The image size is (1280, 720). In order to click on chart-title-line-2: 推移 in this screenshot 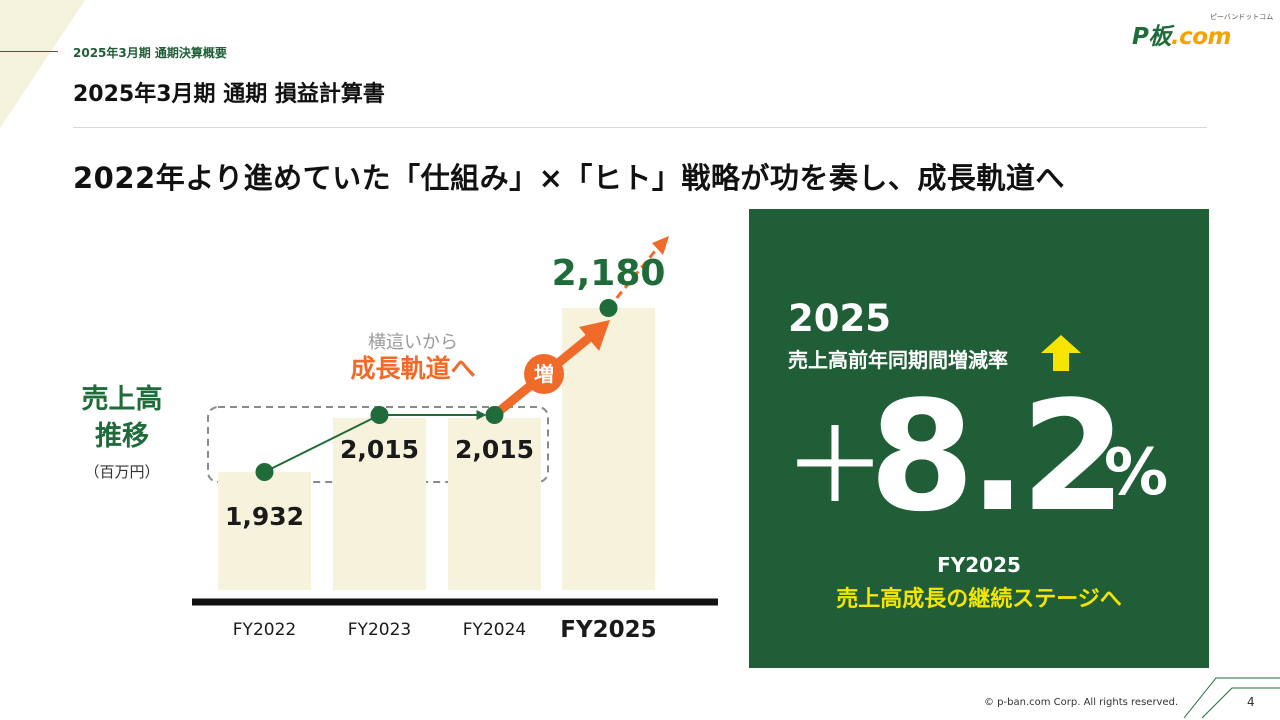, I will do `click(122, 436)`.